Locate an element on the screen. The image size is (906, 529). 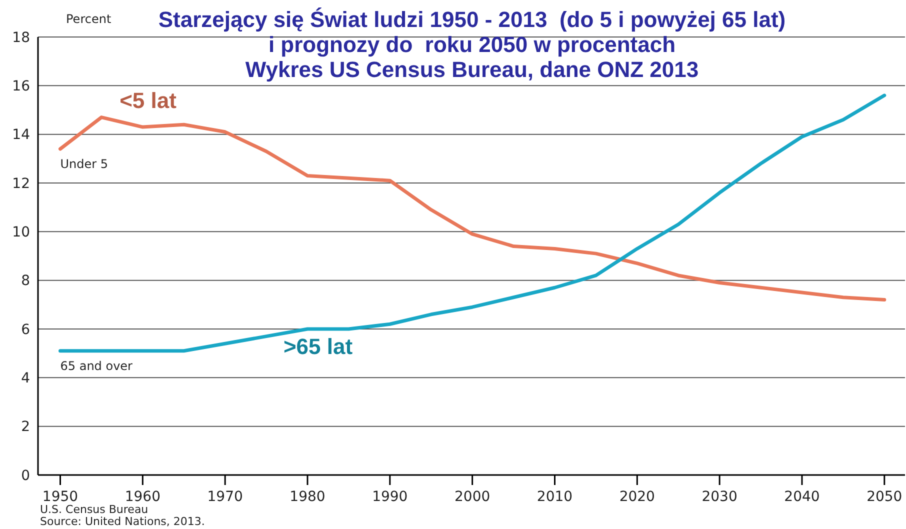
x-tick-label: 2040 is located at coordinates (802, 497).